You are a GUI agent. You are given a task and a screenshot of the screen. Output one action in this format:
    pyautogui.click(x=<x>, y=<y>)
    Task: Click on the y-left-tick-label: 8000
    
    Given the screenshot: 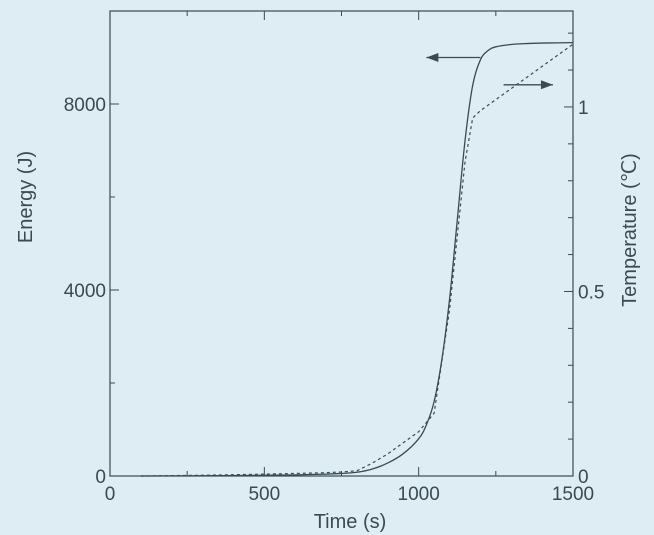 What is the action you would take?
    pyautogui.click(x=85, y=105)
    